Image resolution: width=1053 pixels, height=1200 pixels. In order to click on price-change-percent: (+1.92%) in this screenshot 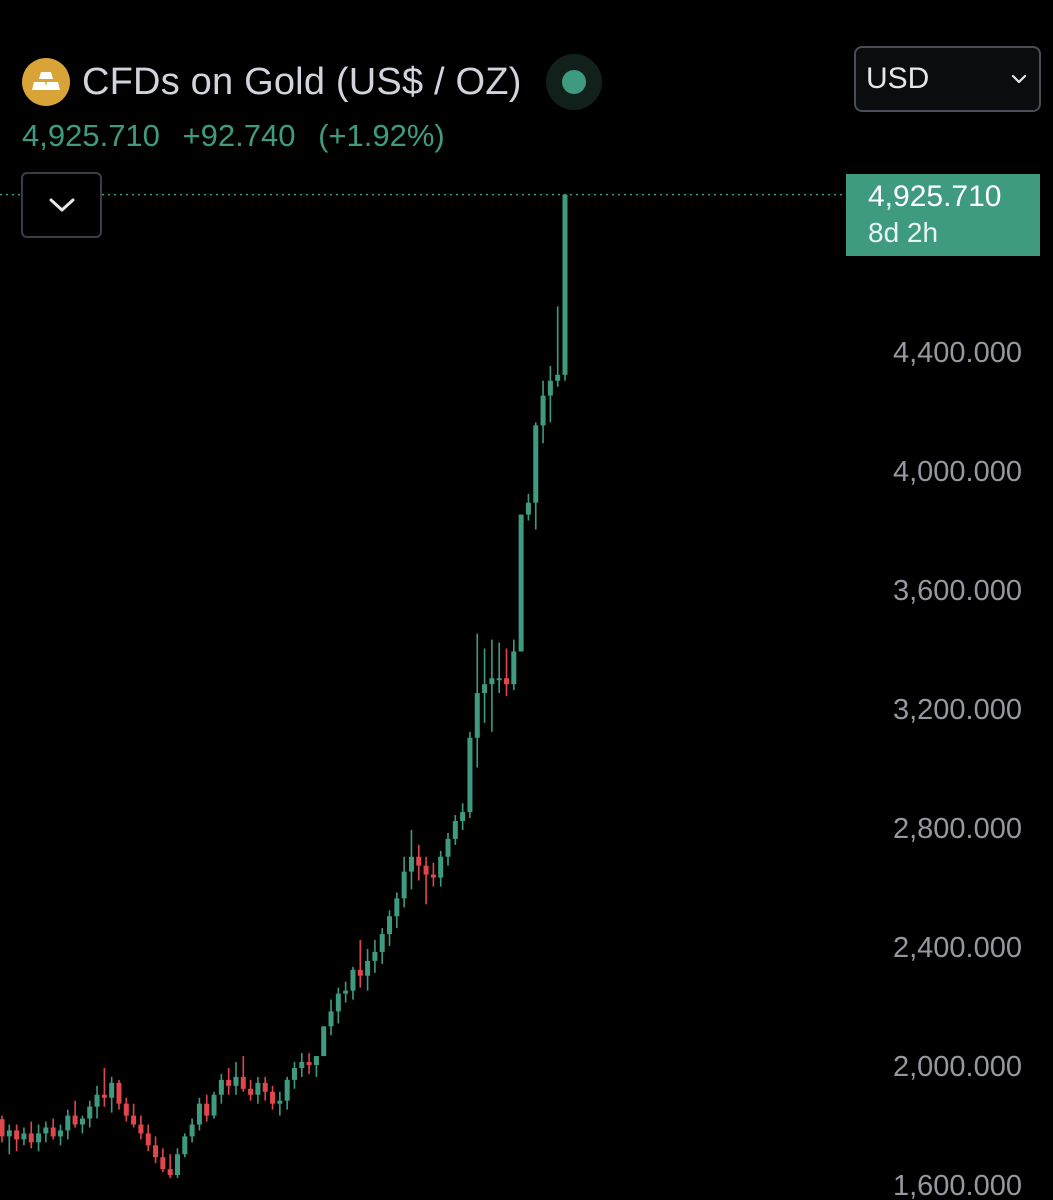, I will do `click(381, 135)`.